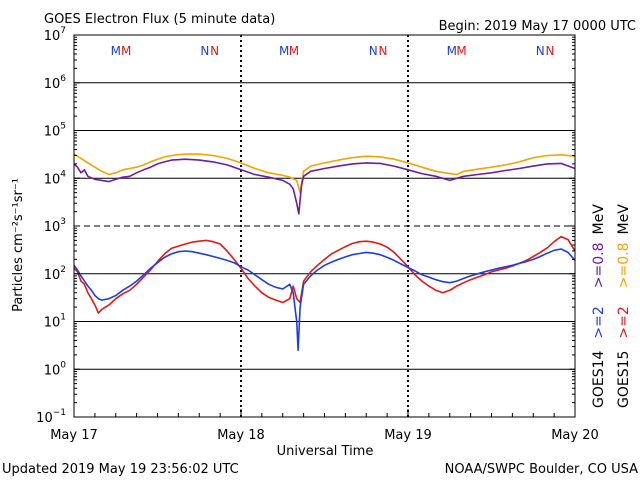 The width and height of the screenshot is (640, 480). Describe the element at coordinates (324, 274) in the screenshot. I see `series-line-goes15-2-mev` at that location.